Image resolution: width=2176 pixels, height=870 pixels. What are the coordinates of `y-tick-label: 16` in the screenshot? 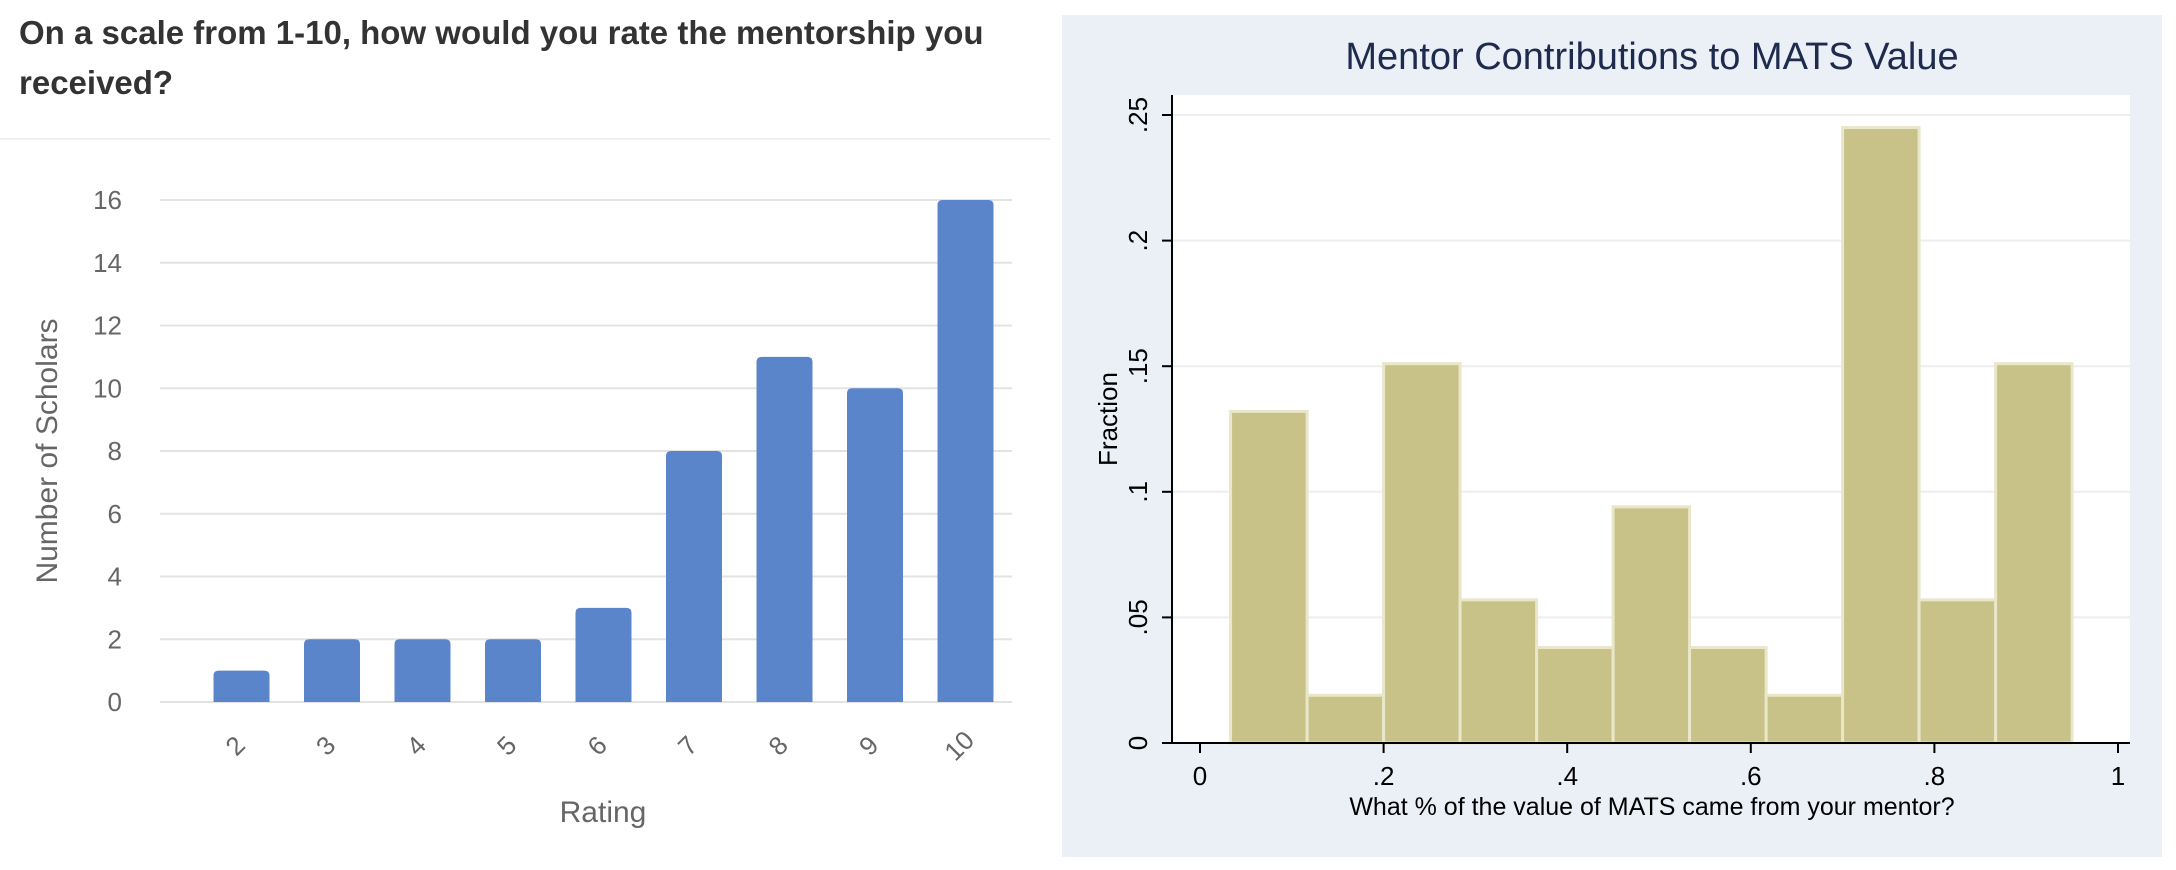 It's located at (107, 200).